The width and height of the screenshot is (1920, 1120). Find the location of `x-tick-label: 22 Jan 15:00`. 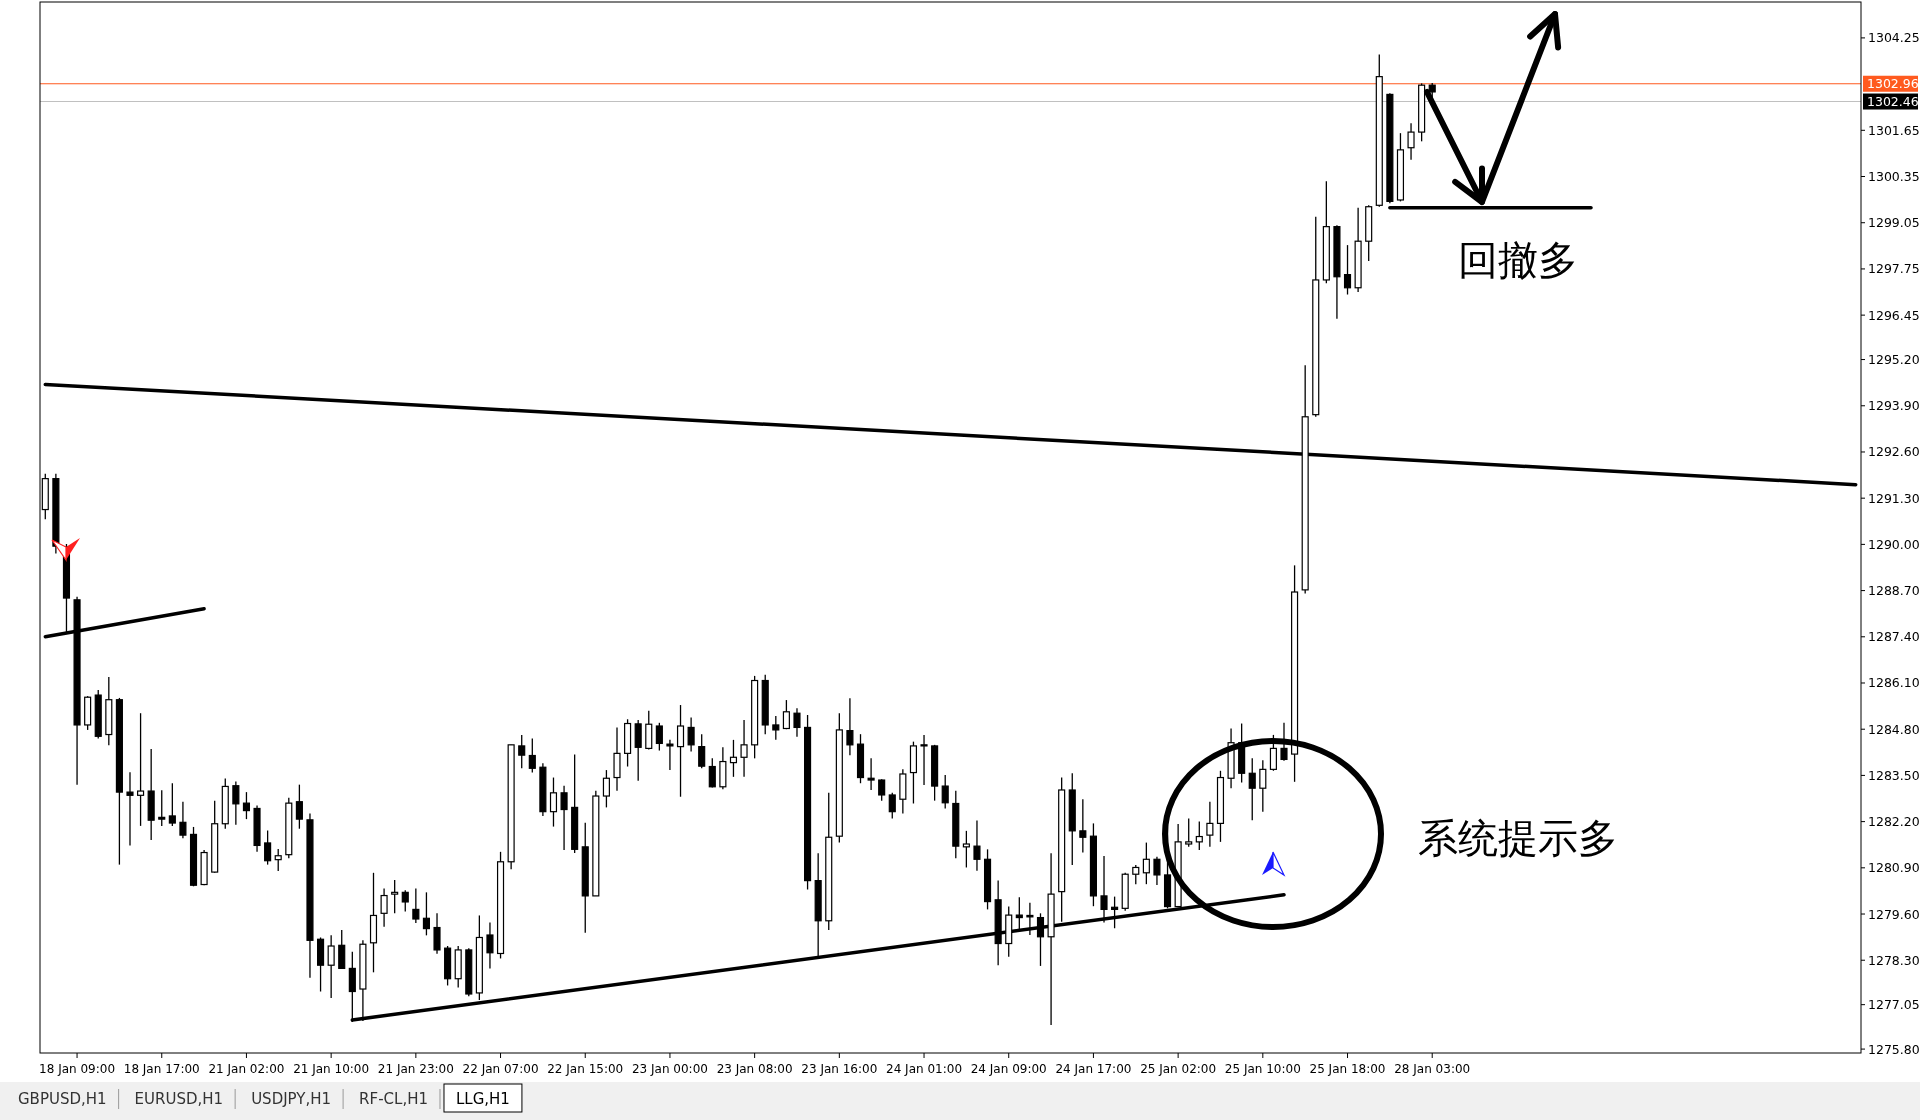

x-tick-label: 22 Jan 15:00 is located at coordinates (585, 1069).